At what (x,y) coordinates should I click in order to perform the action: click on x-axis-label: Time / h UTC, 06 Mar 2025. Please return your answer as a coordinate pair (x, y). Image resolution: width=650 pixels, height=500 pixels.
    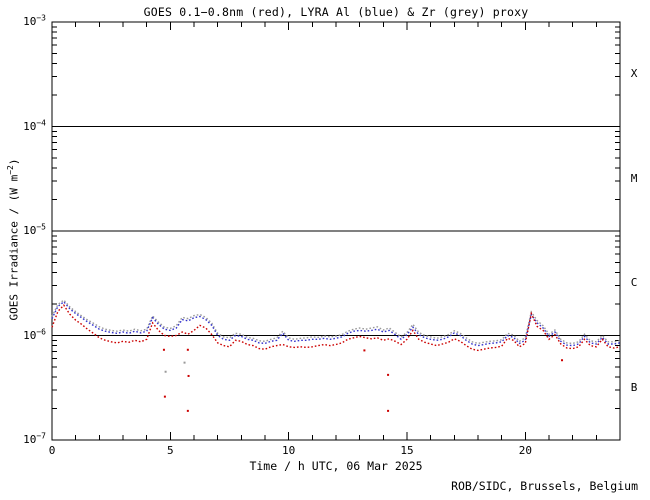
    Looking at the image, I should click on (336, 466).